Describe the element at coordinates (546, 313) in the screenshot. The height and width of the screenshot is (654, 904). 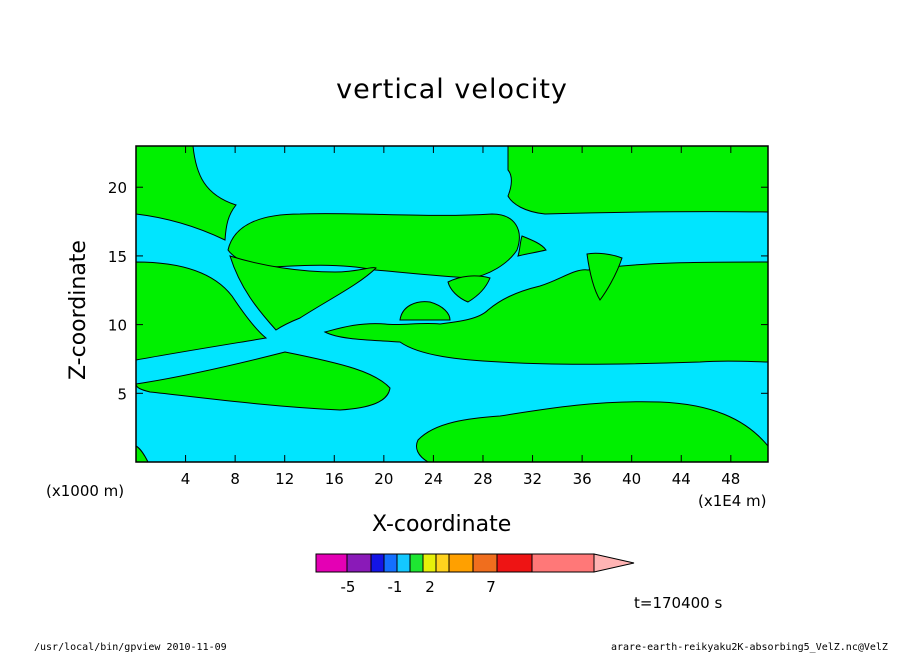
I see `region-middle-right` at that location.